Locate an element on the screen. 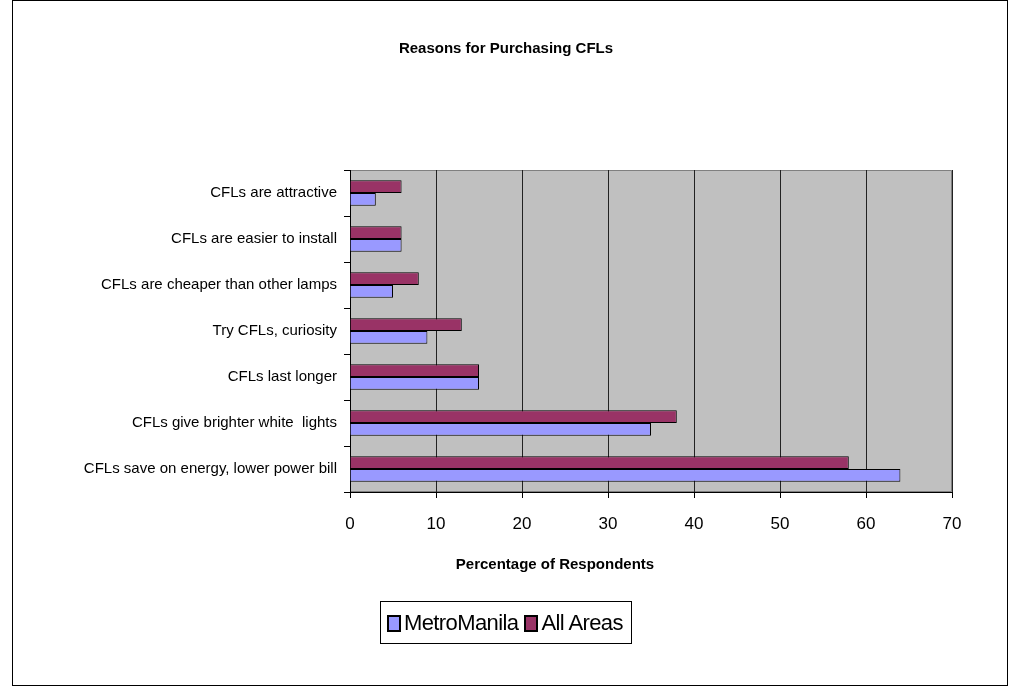 The image size is (1020, 690). x-tick-label: 20 is located at coordinates (522, 523).